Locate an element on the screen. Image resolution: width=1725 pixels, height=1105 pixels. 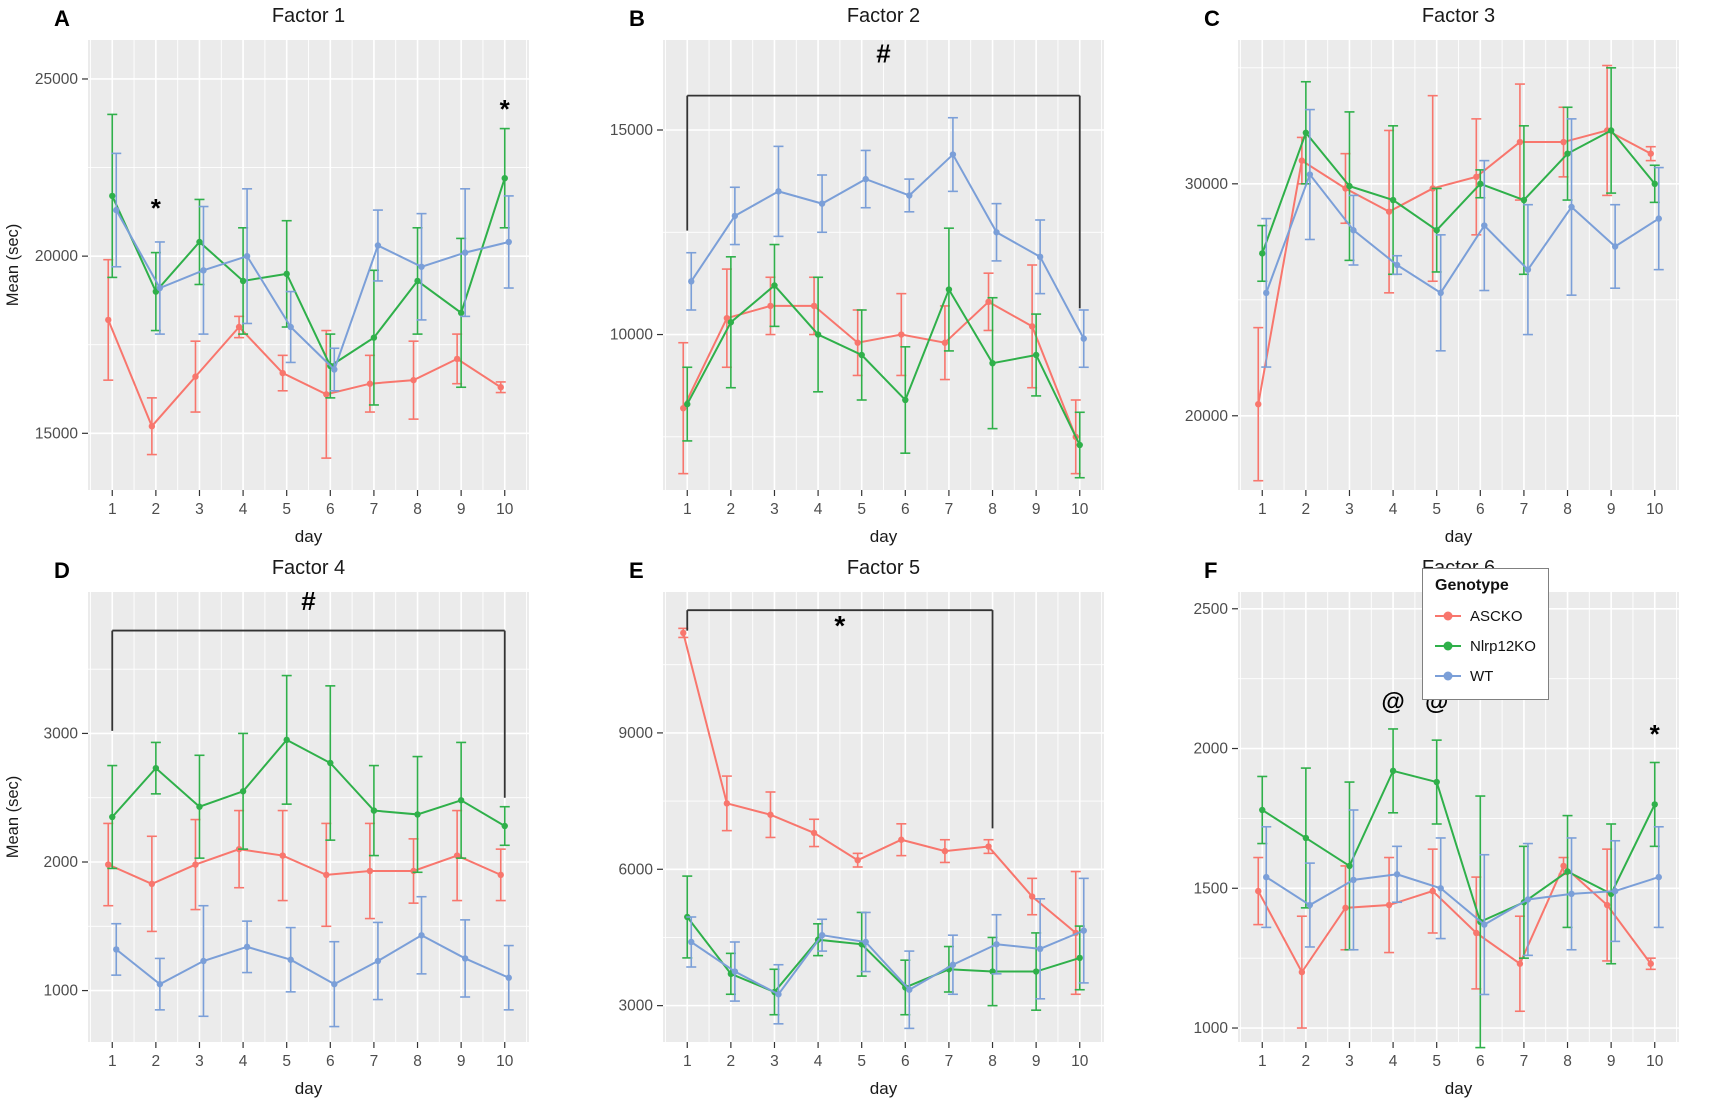
legend-key-wt-icon is located at coordinates (1448, 676).